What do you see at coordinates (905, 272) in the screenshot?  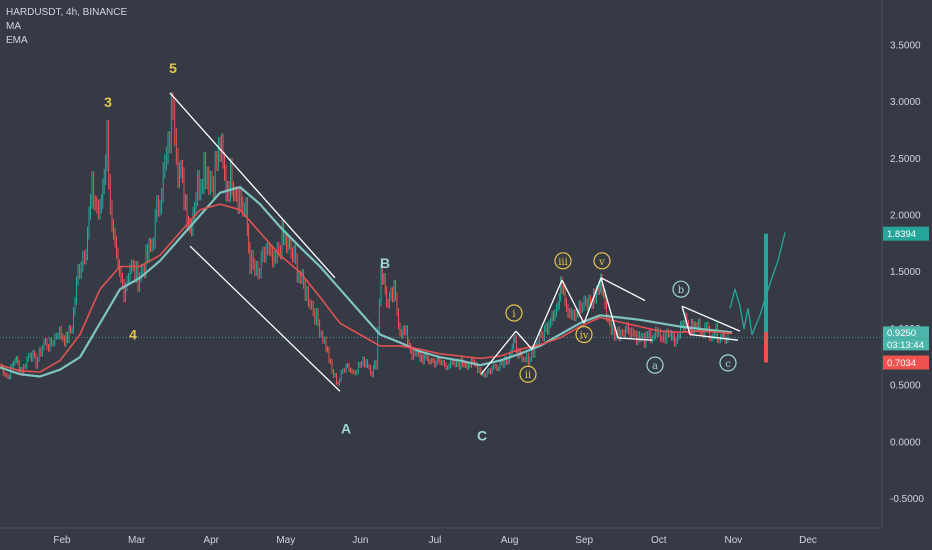 I see `y-tick-label: 1.5000` at bounding box center [905, 272].